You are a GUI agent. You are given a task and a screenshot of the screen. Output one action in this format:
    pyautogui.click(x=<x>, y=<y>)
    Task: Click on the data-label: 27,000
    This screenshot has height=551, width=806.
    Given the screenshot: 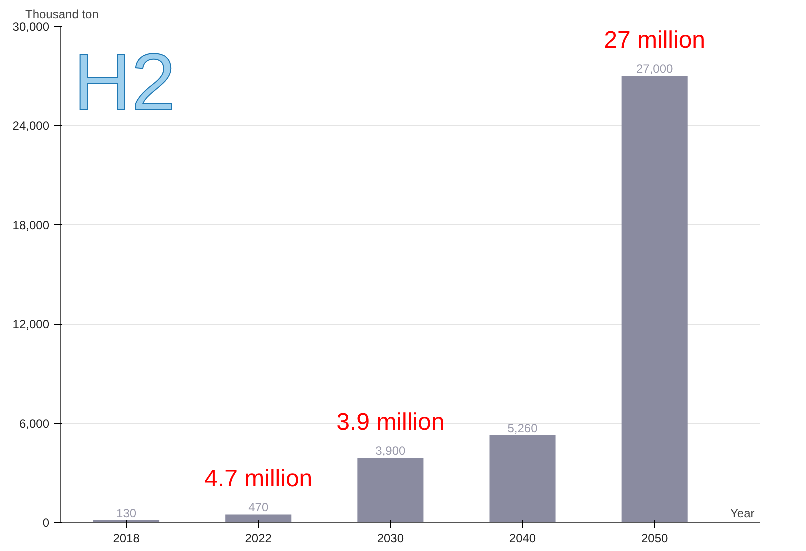 What is the action you would take?
    pyautogui.click(x=655, y=69)
    